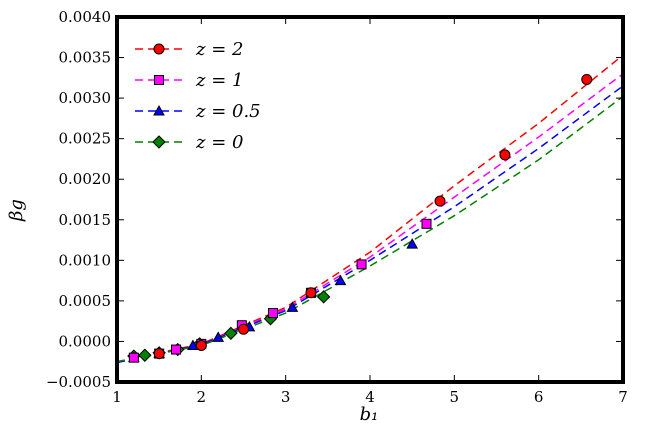 The image size is (654, 436). I want to click on x-tick-label: 3, so click(286, 397).